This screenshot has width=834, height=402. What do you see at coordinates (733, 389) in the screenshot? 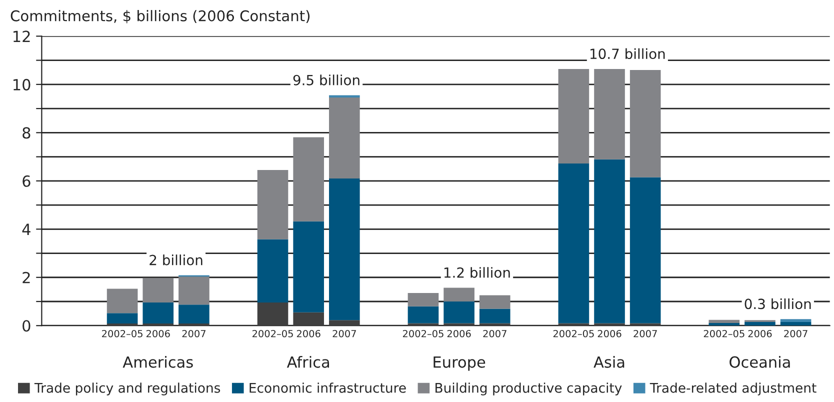
I see `legend-label: Trade-related adjustment` at bounding box center [733, 389].